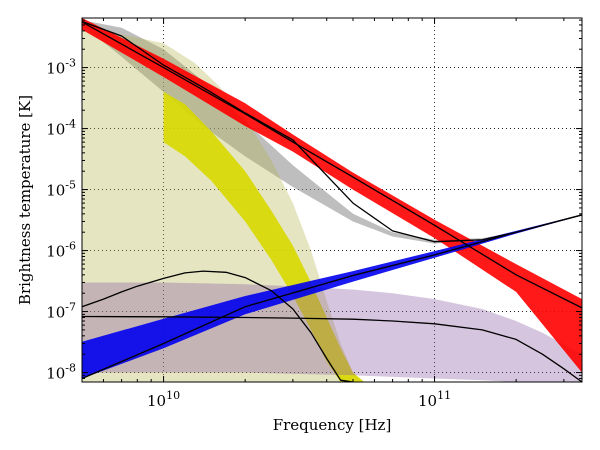 The height and width of the screenshot is (450, 600). I want to click on y-axis-label: Brightness temperature [K], so click(25, 200).